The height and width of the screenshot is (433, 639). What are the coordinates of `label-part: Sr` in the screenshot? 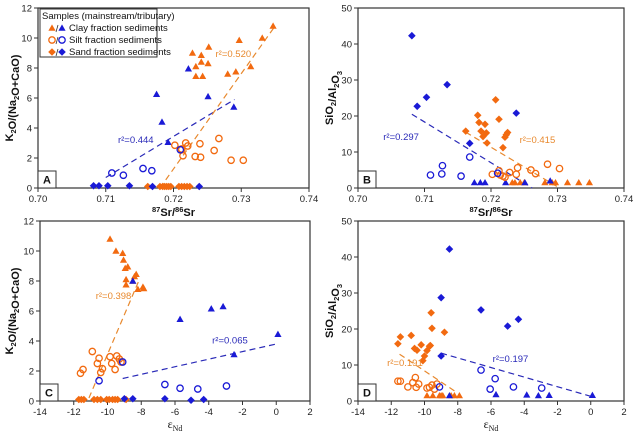 It's located at (189, 213).